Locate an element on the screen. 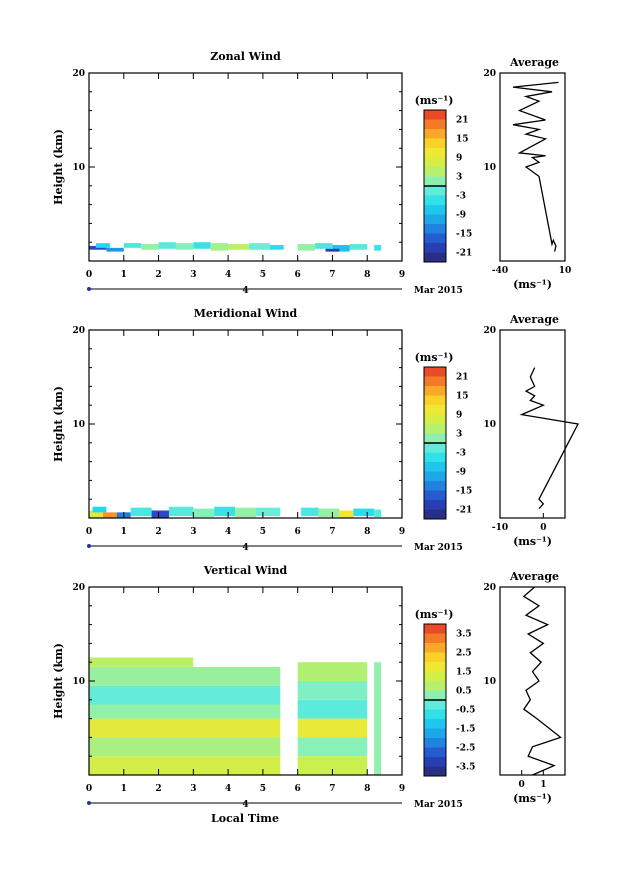 The width and height of the screenshot is (620, 872). x-axis-label: Local Time is located at coordinates (245, 818).